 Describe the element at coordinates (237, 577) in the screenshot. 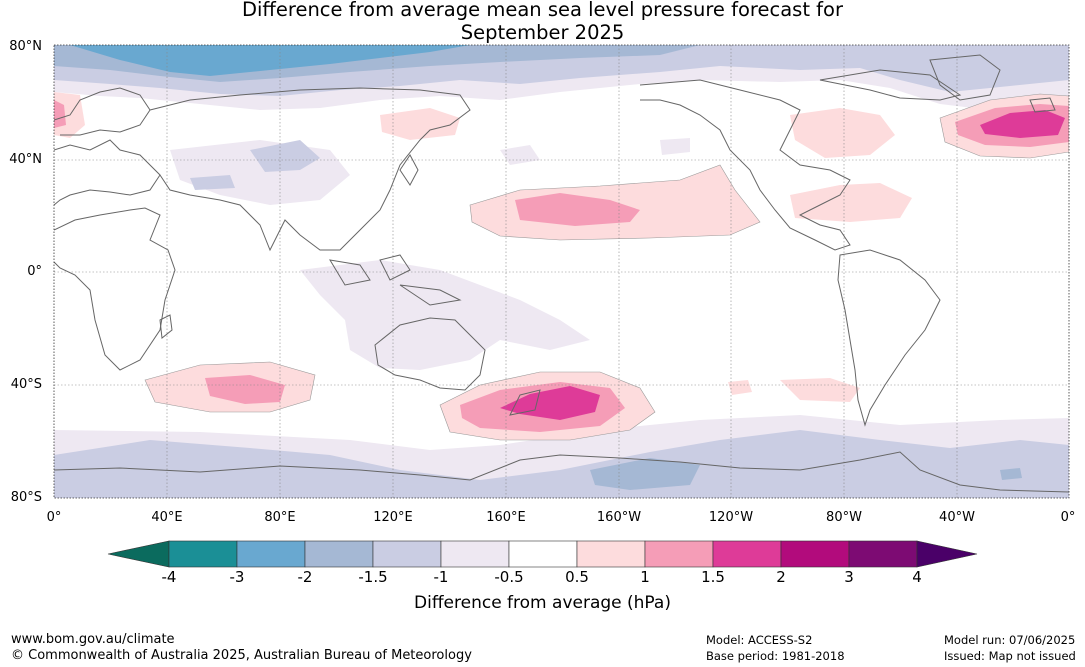

I see `colorbar-tick-label: -3` at that location.